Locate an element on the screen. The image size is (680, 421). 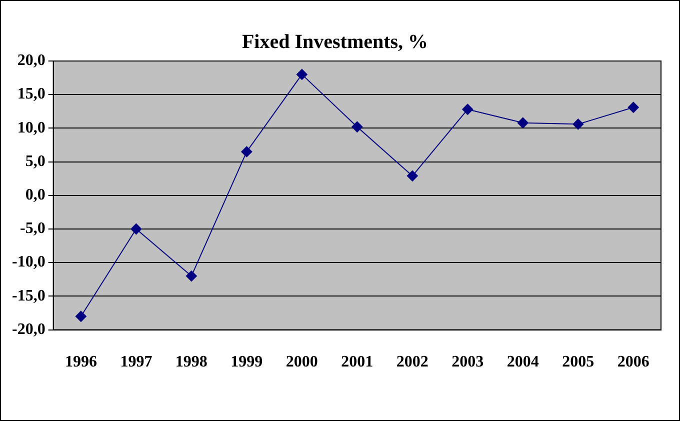
y-tick-label: -10,0 is located at coordinates (29, 262).